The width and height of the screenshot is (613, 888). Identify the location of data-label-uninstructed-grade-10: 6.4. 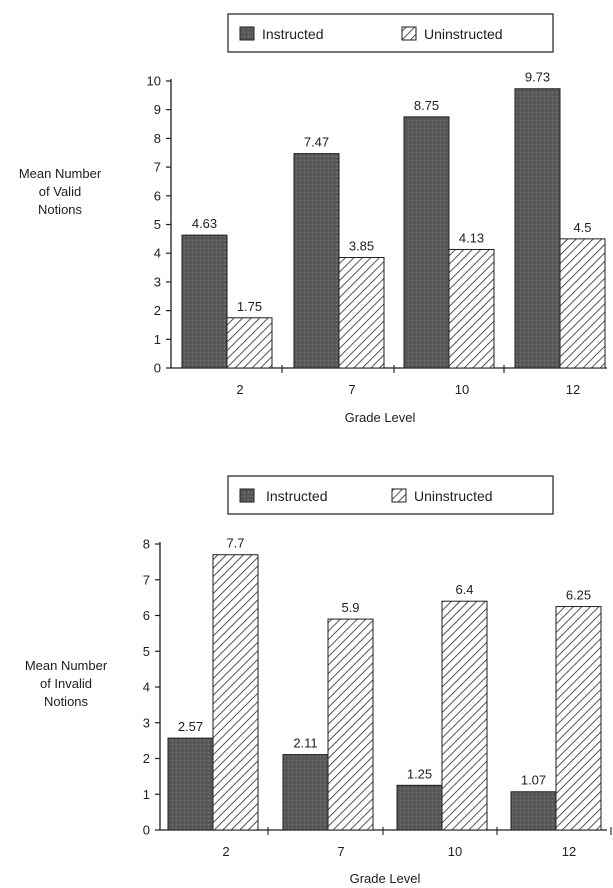
(464, 589).